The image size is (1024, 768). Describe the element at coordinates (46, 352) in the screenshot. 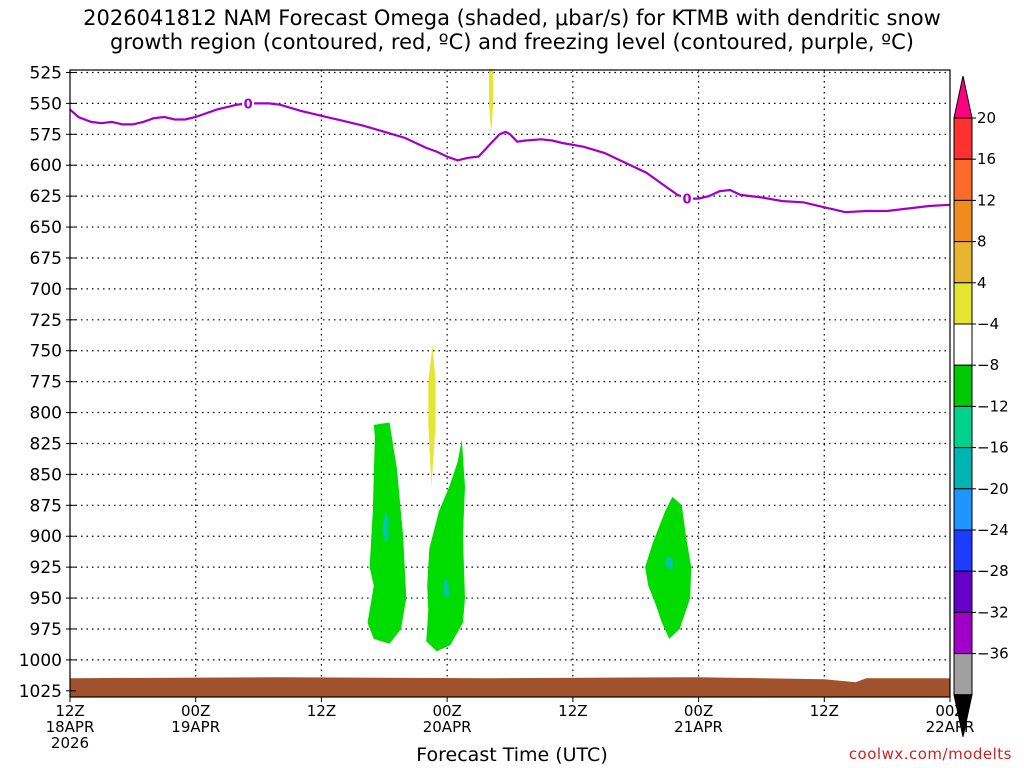

I see `y-tick-label: 750` at that location.